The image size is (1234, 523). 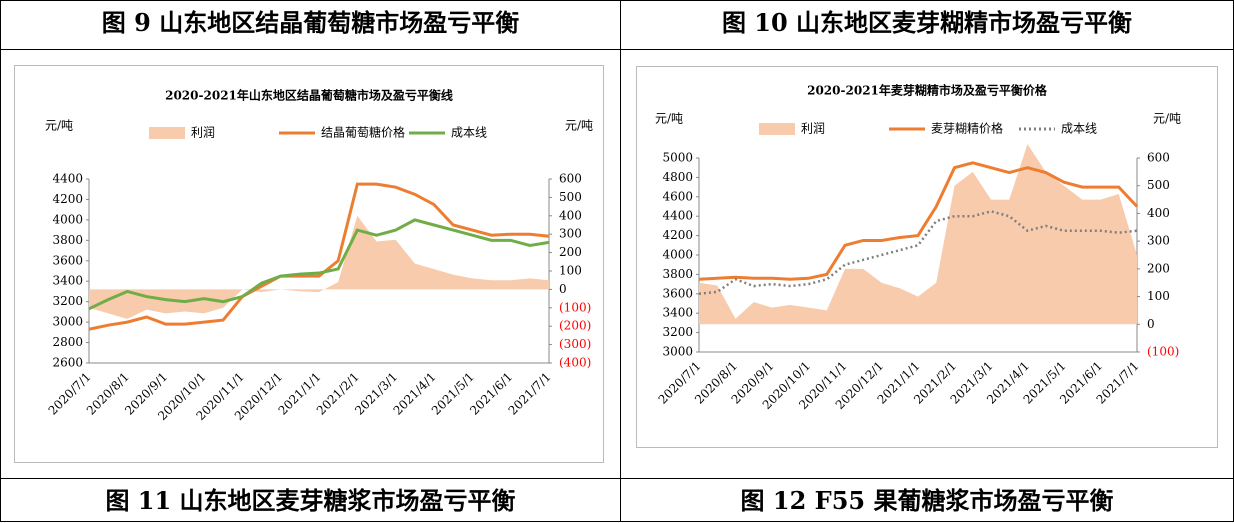 What do you see at coordinates (67, 363) in the screenshot?
I see `y-tick-label: 2600` at bounding box center [67, 363].